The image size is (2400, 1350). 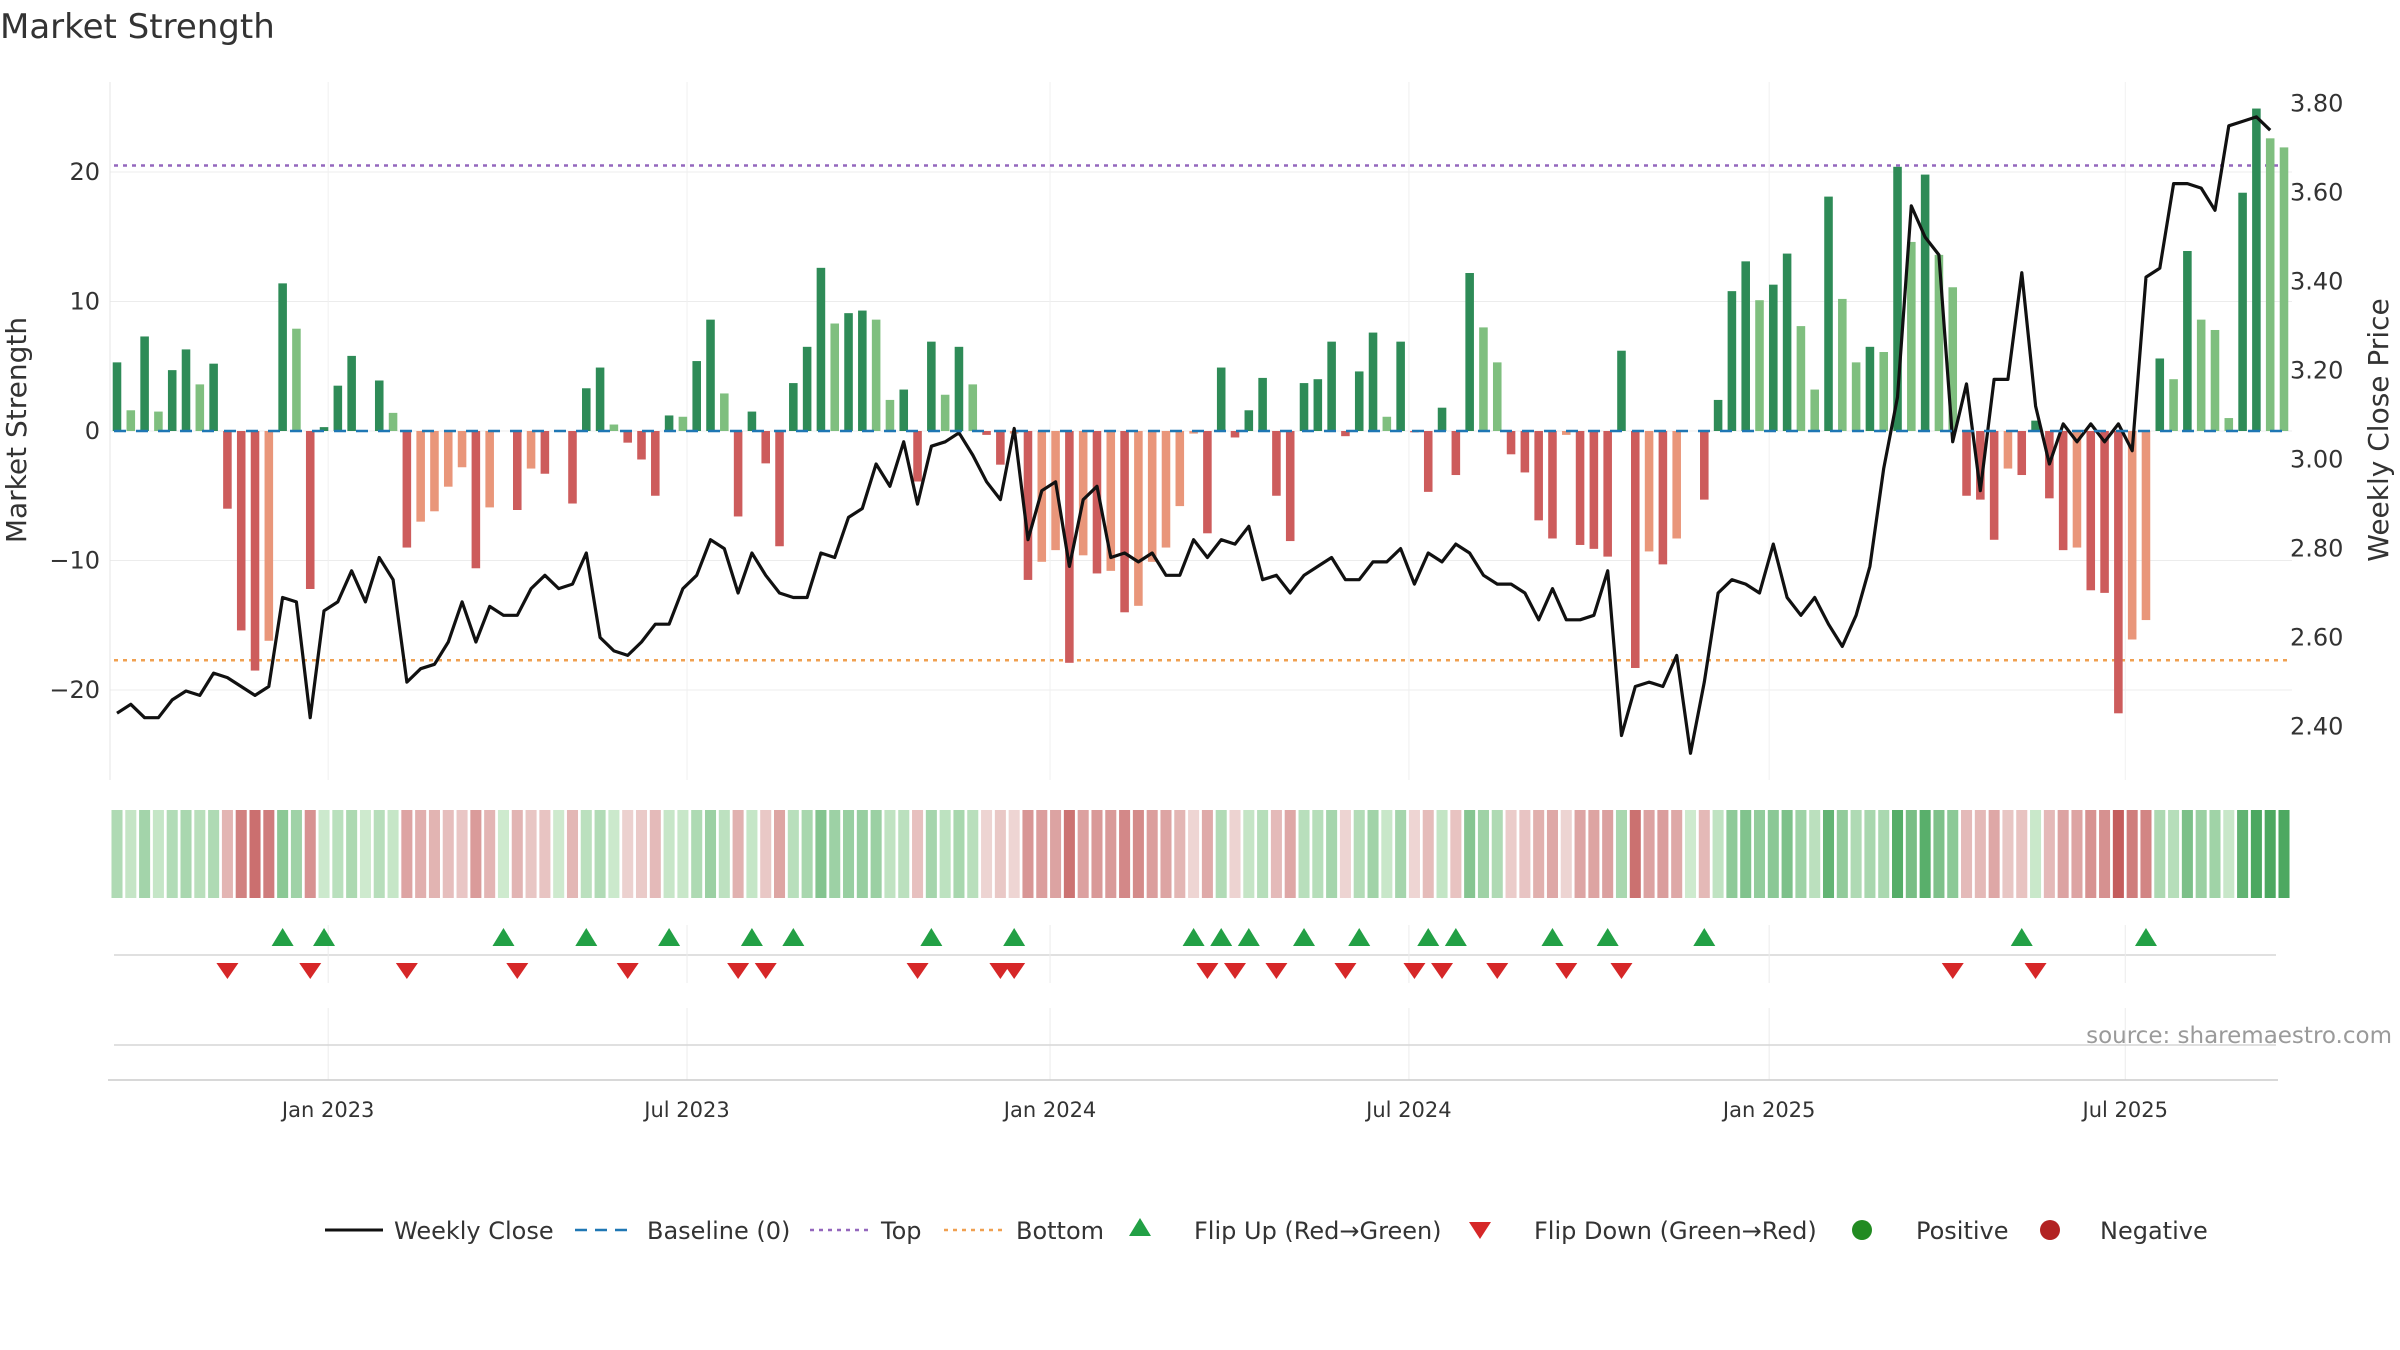 What do you see at coordinates (327, 1110) in the screenshot?
I see `x-tick-label: Jan 2023` at bounding box center [327, 1110].